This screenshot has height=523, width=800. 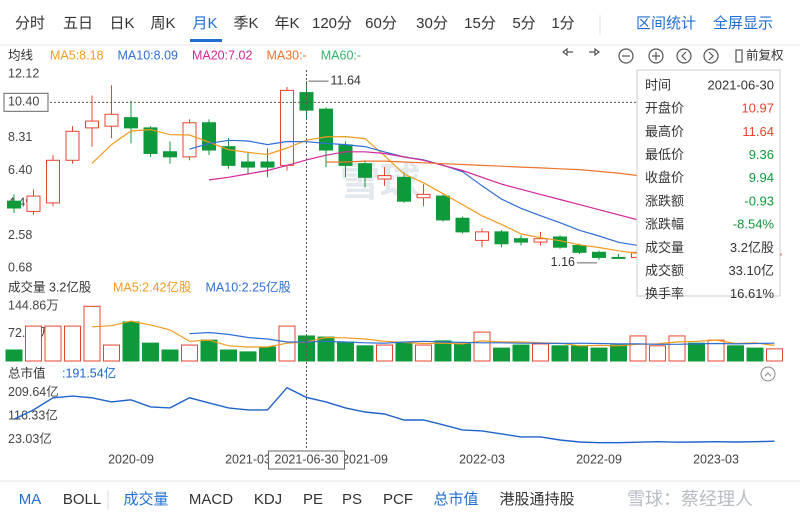 I want to click on info-value: 9.36, so click(x=761, y=154).